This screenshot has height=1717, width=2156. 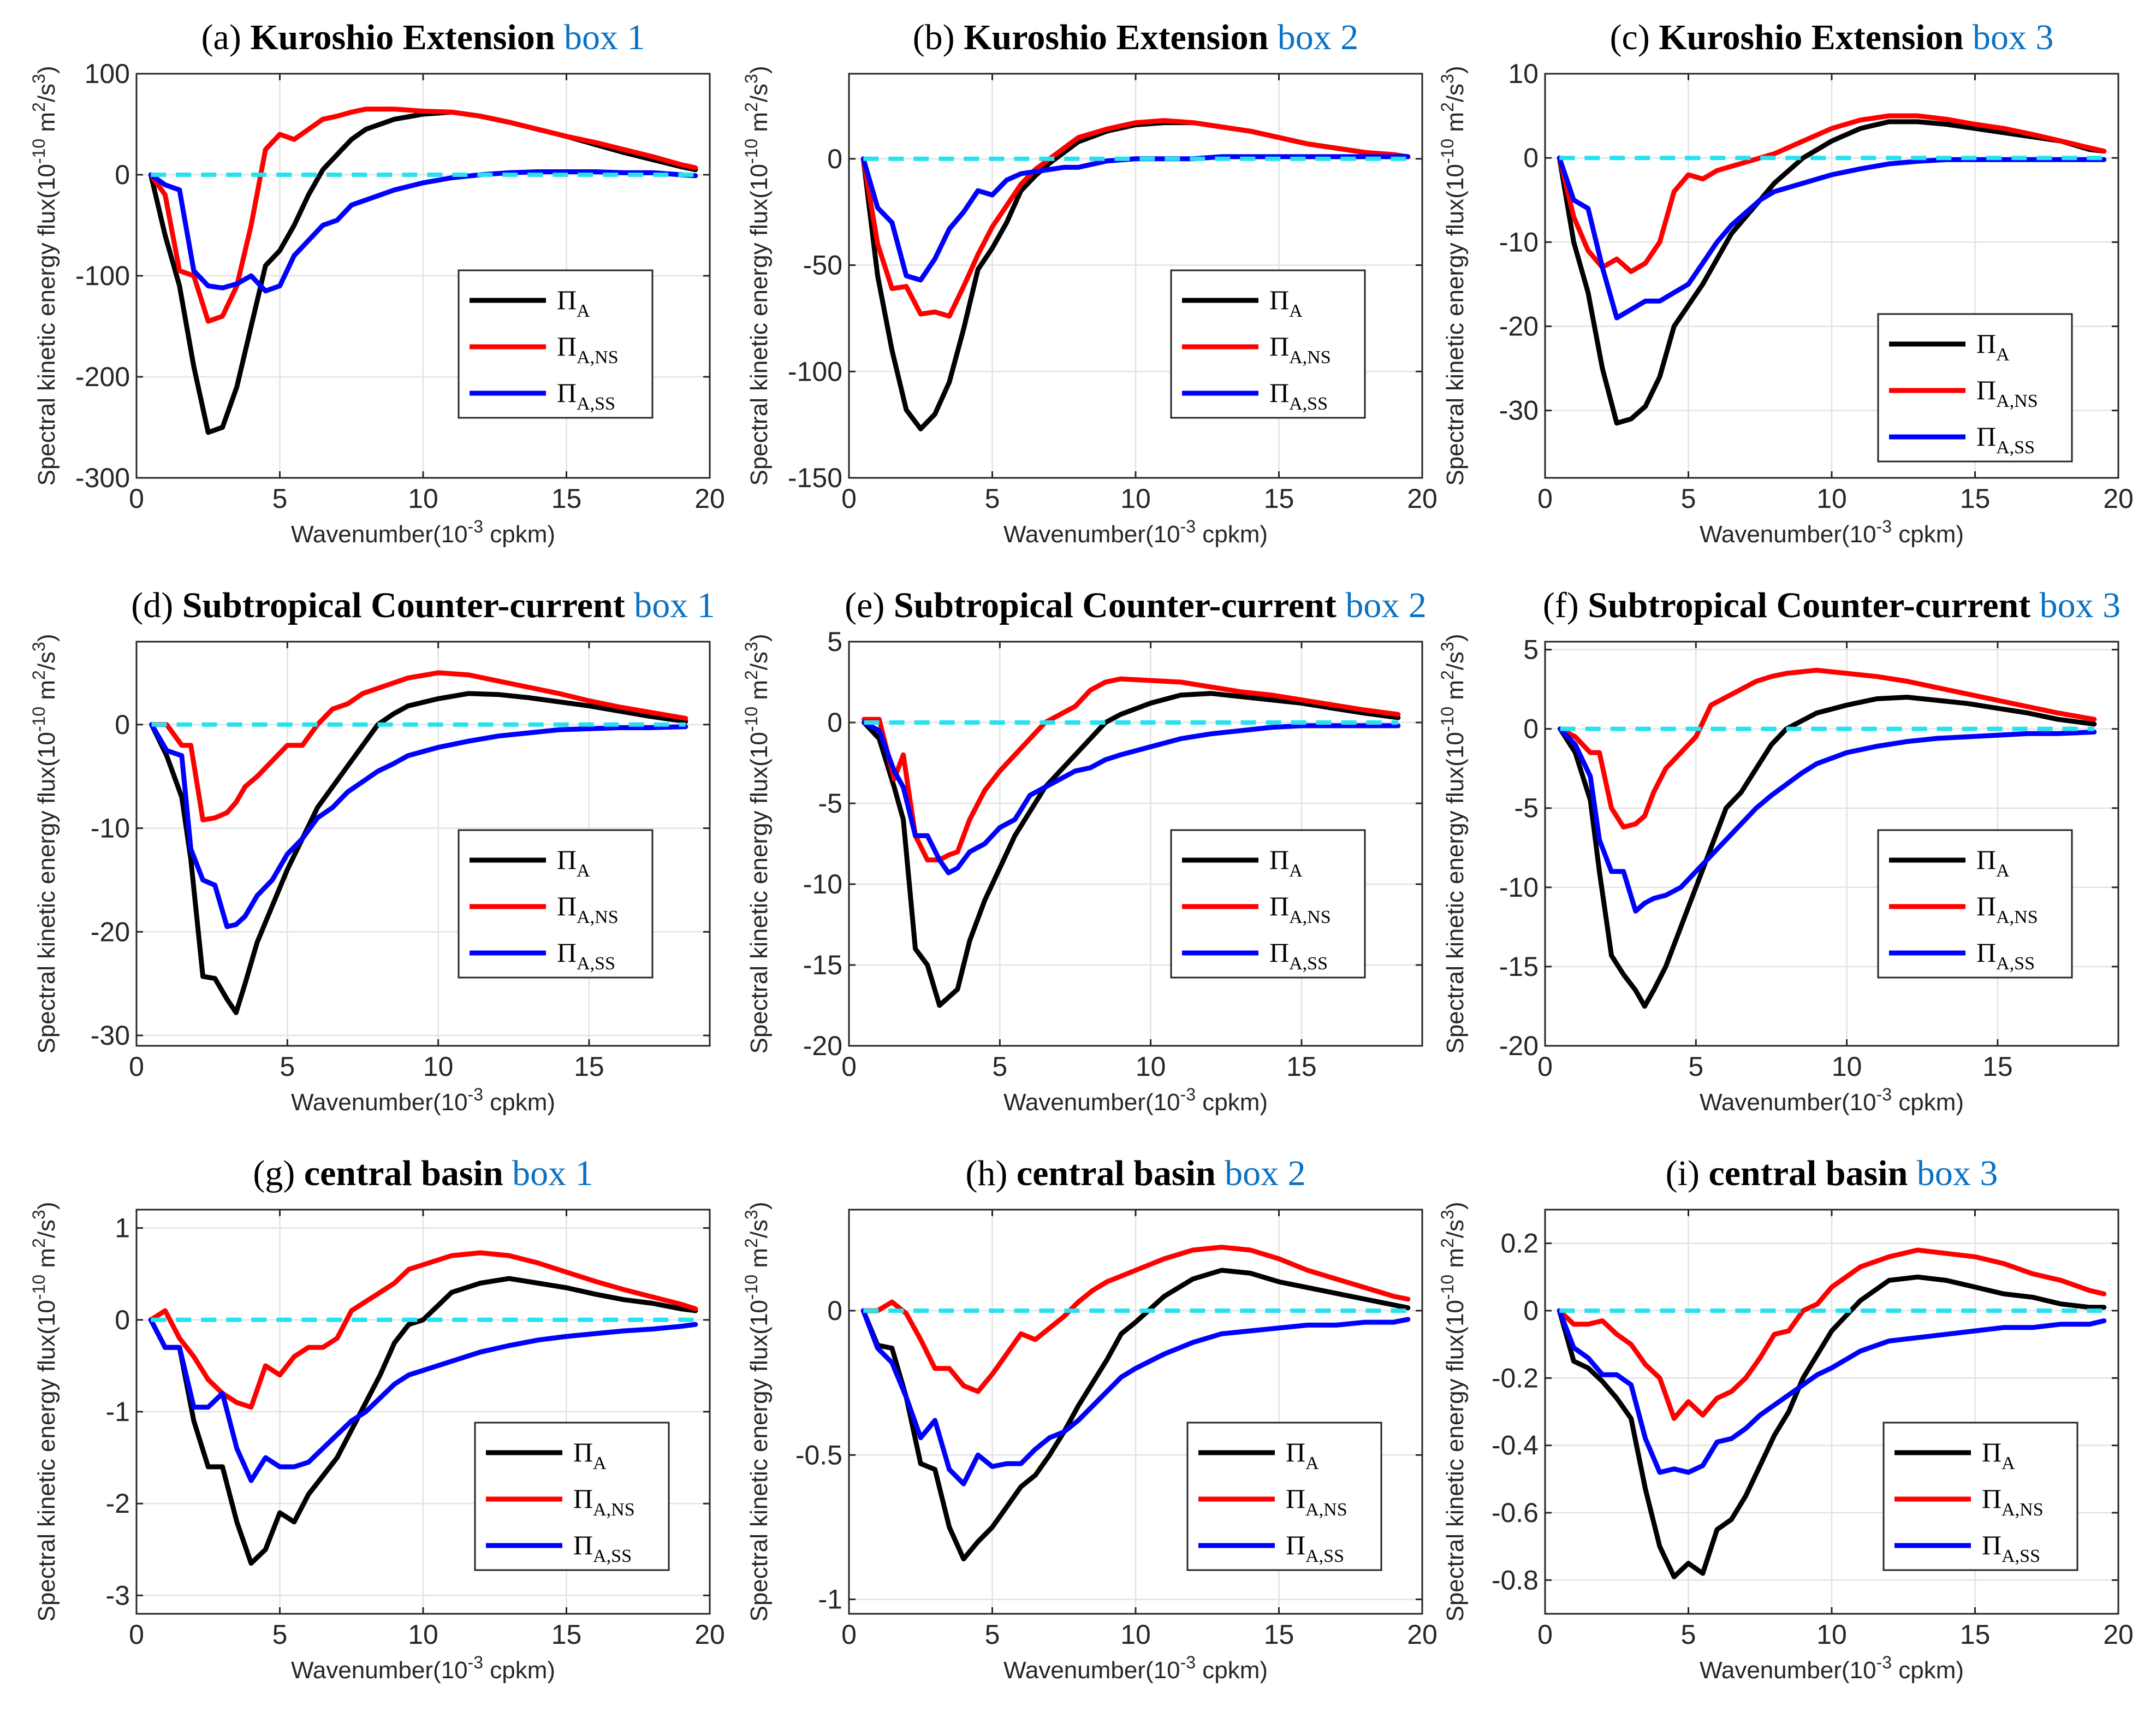 I want to click on y-tick-label: -0.5, so click(x=818, y=1455).